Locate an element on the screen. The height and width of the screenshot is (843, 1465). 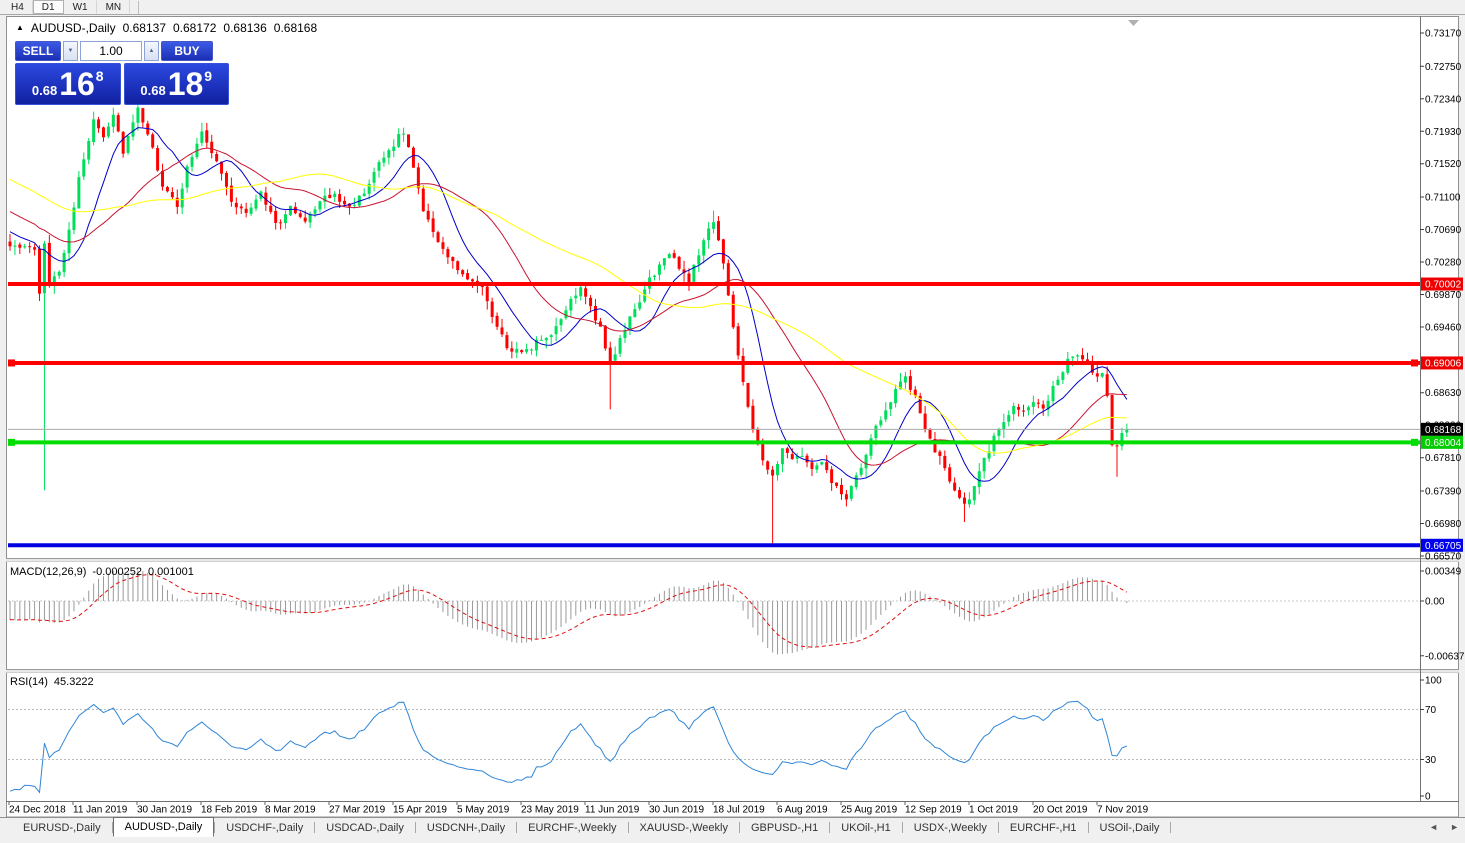
volume-decrease-button: ▼ is located at coordinates (70, 51).